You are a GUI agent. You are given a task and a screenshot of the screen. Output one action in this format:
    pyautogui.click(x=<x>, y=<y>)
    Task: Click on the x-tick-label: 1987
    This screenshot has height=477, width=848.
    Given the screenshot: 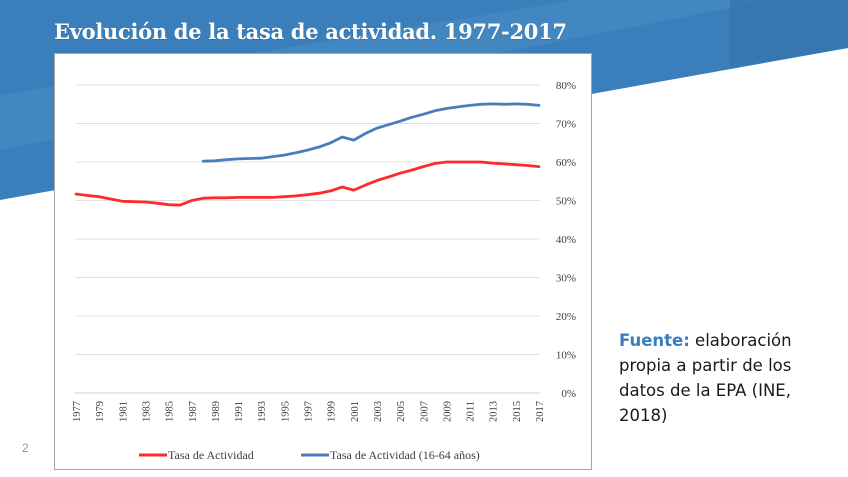 What is the action you would take?
    pyautogui.click(x=193, y=411)
    